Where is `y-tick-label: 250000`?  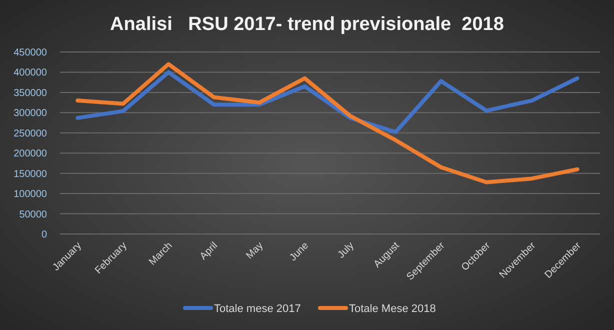 y-tick-label: 250000 is located at coordinates (31, 134).